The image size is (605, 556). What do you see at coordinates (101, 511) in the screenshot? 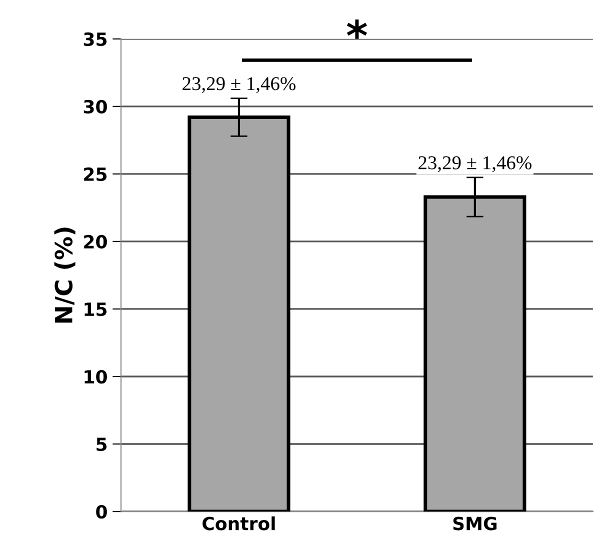
I see `y-tick-label: 0` at bounding box center [101, 511].